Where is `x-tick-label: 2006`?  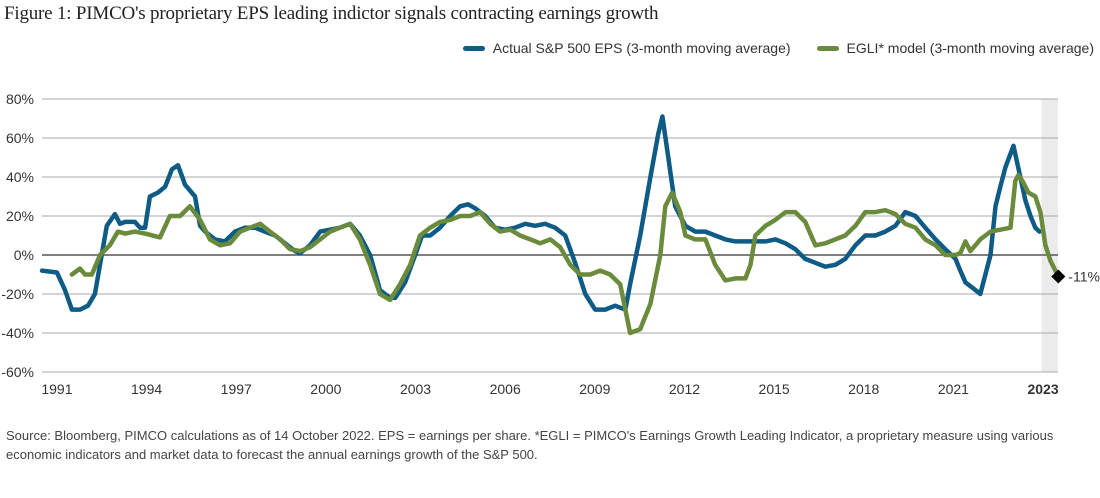 x-tick-label: 2006 is located at coordinates (505, 389).